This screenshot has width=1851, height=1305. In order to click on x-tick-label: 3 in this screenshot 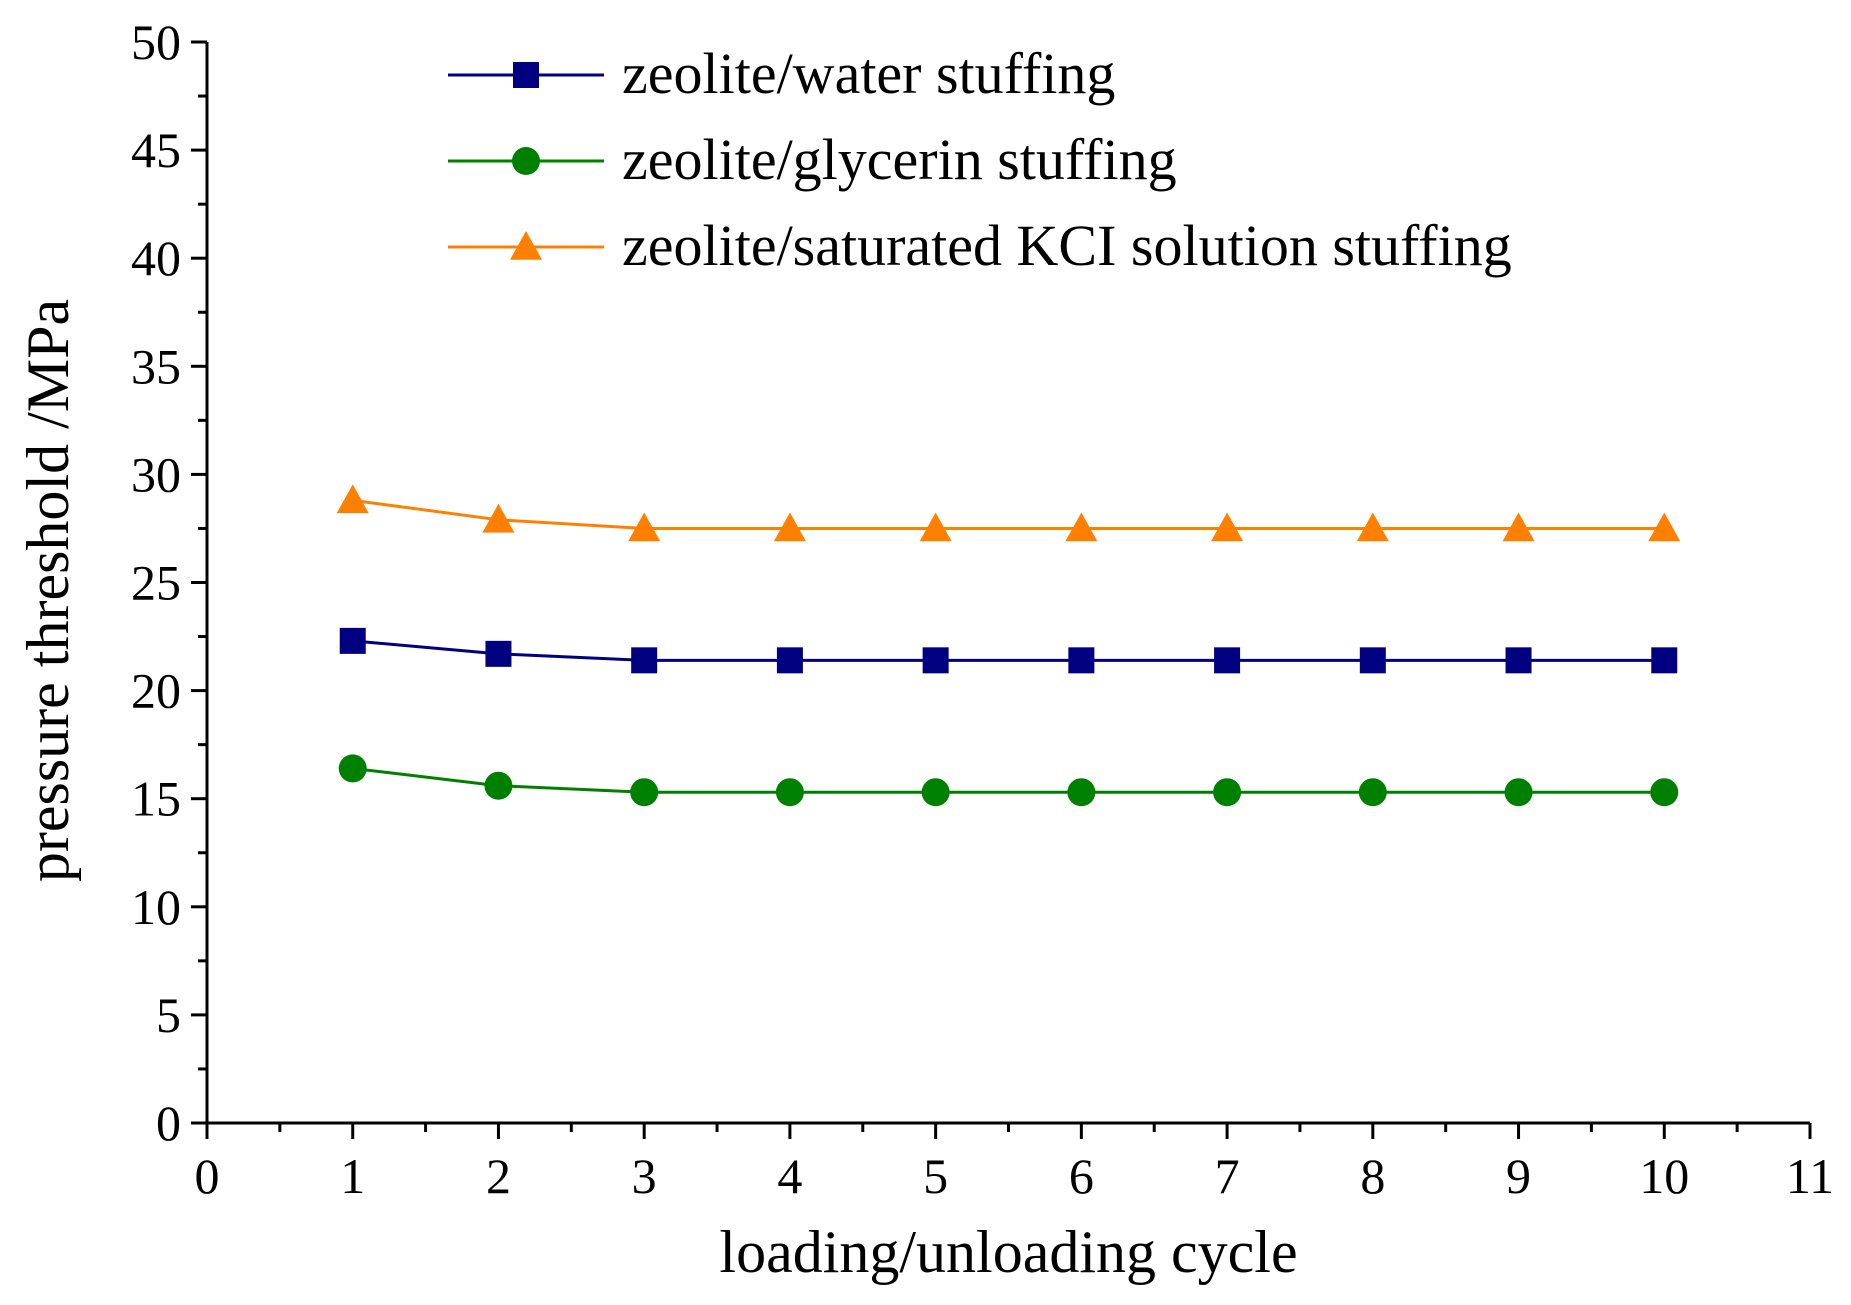, I will do `click(644, 1176)`.